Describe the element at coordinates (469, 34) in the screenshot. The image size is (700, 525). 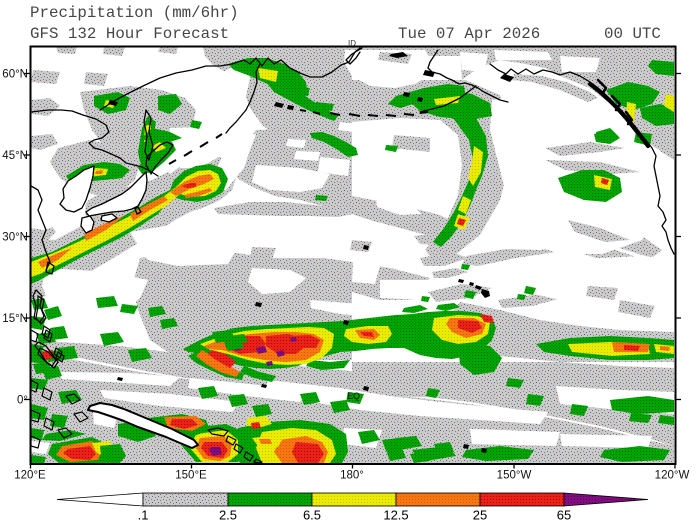
I see `svg-text: Tue 07 Apr 2026` at that location.